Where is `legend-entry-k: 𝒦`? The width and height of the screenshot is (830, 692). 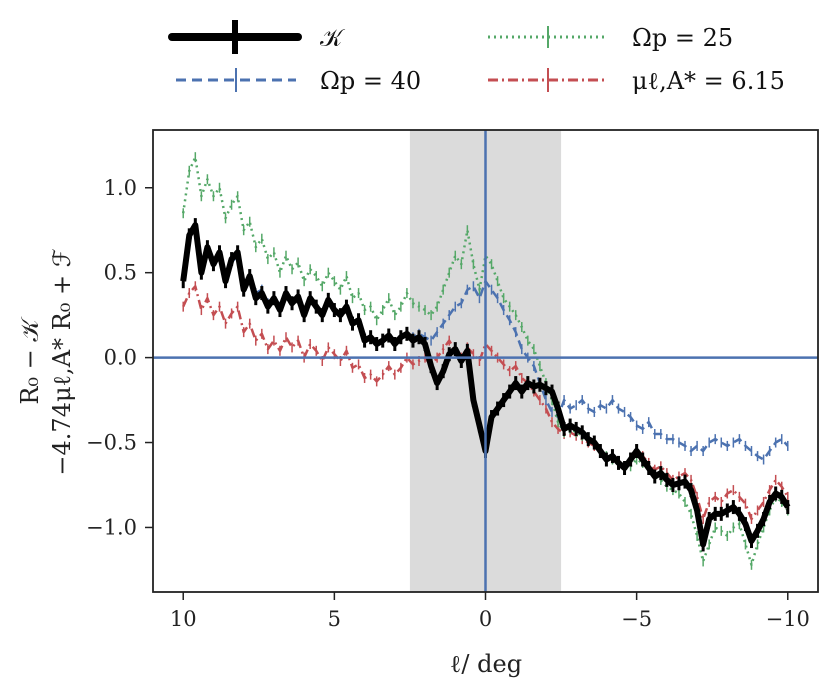 legend-entry-k: 𝒦 is located at coordinates (257, 37).